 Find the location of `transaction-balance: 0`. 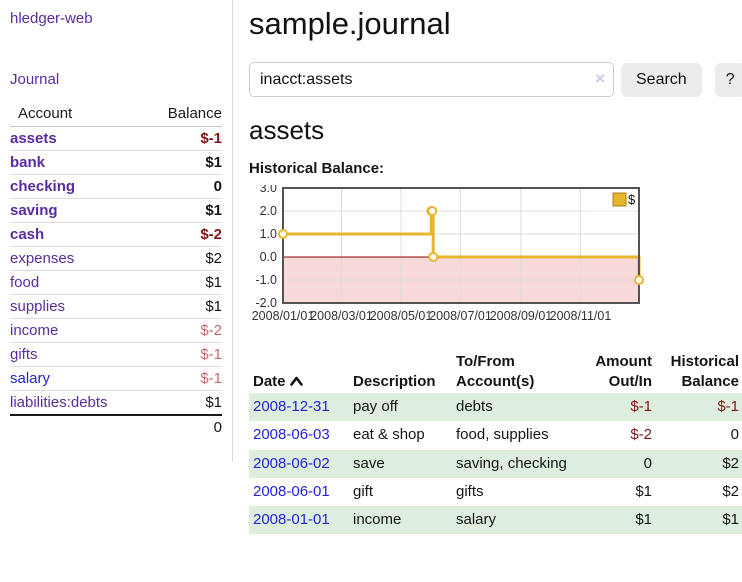

transaction-balance: 0 is located at coordinates (734, 435).